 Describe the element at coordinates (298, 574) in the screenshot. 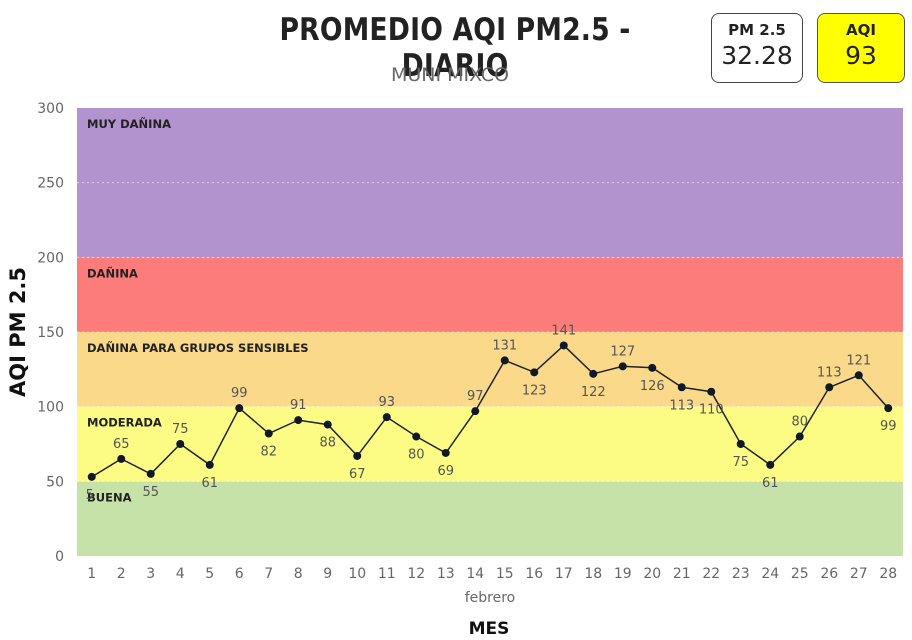

I see `x-tick-label: 8` at that location.